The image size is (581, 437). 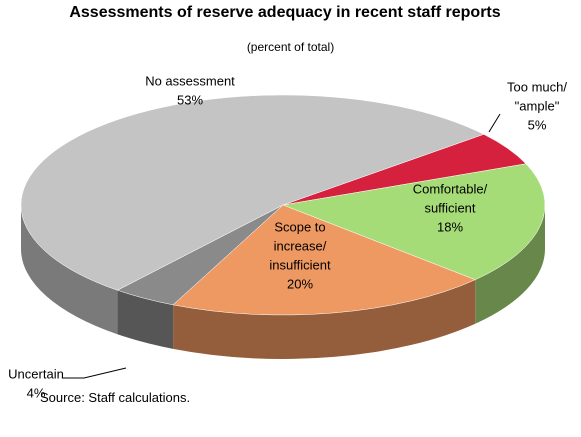 What do you see at coordinates (537, 86) in the screenshot?
I see `slice-label: Too much/` at bounding box center [537, 86].